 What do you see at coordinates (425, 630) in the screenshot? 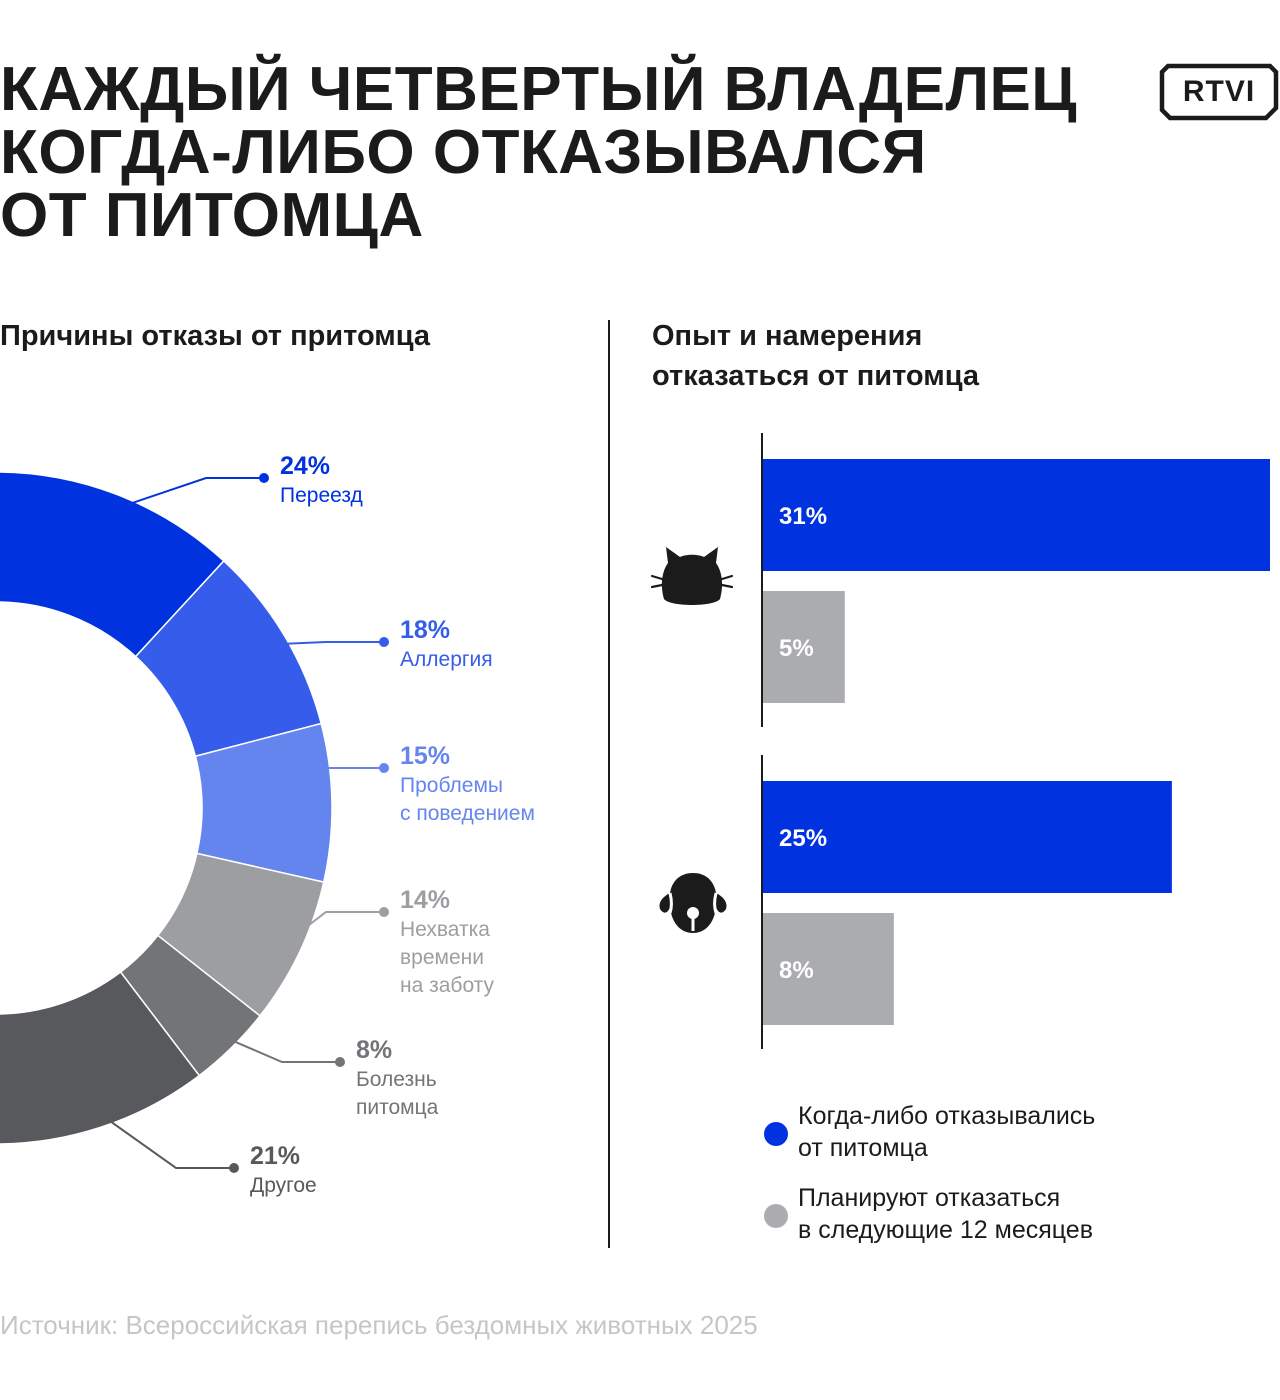
I see `slice-value-label: 18%` at bounding box center [425, 630].